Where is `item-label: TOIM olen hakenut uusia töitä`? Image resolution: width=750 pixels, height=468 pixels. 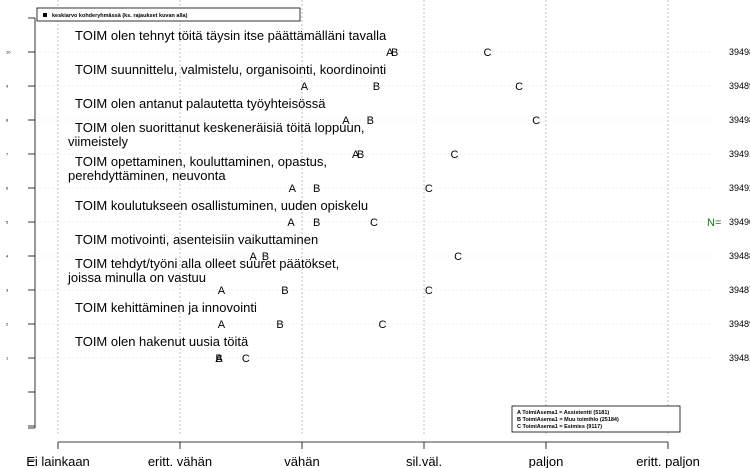
item-label: TOIM olen hakenut uusia töitä is located at coordinates (162, 341).